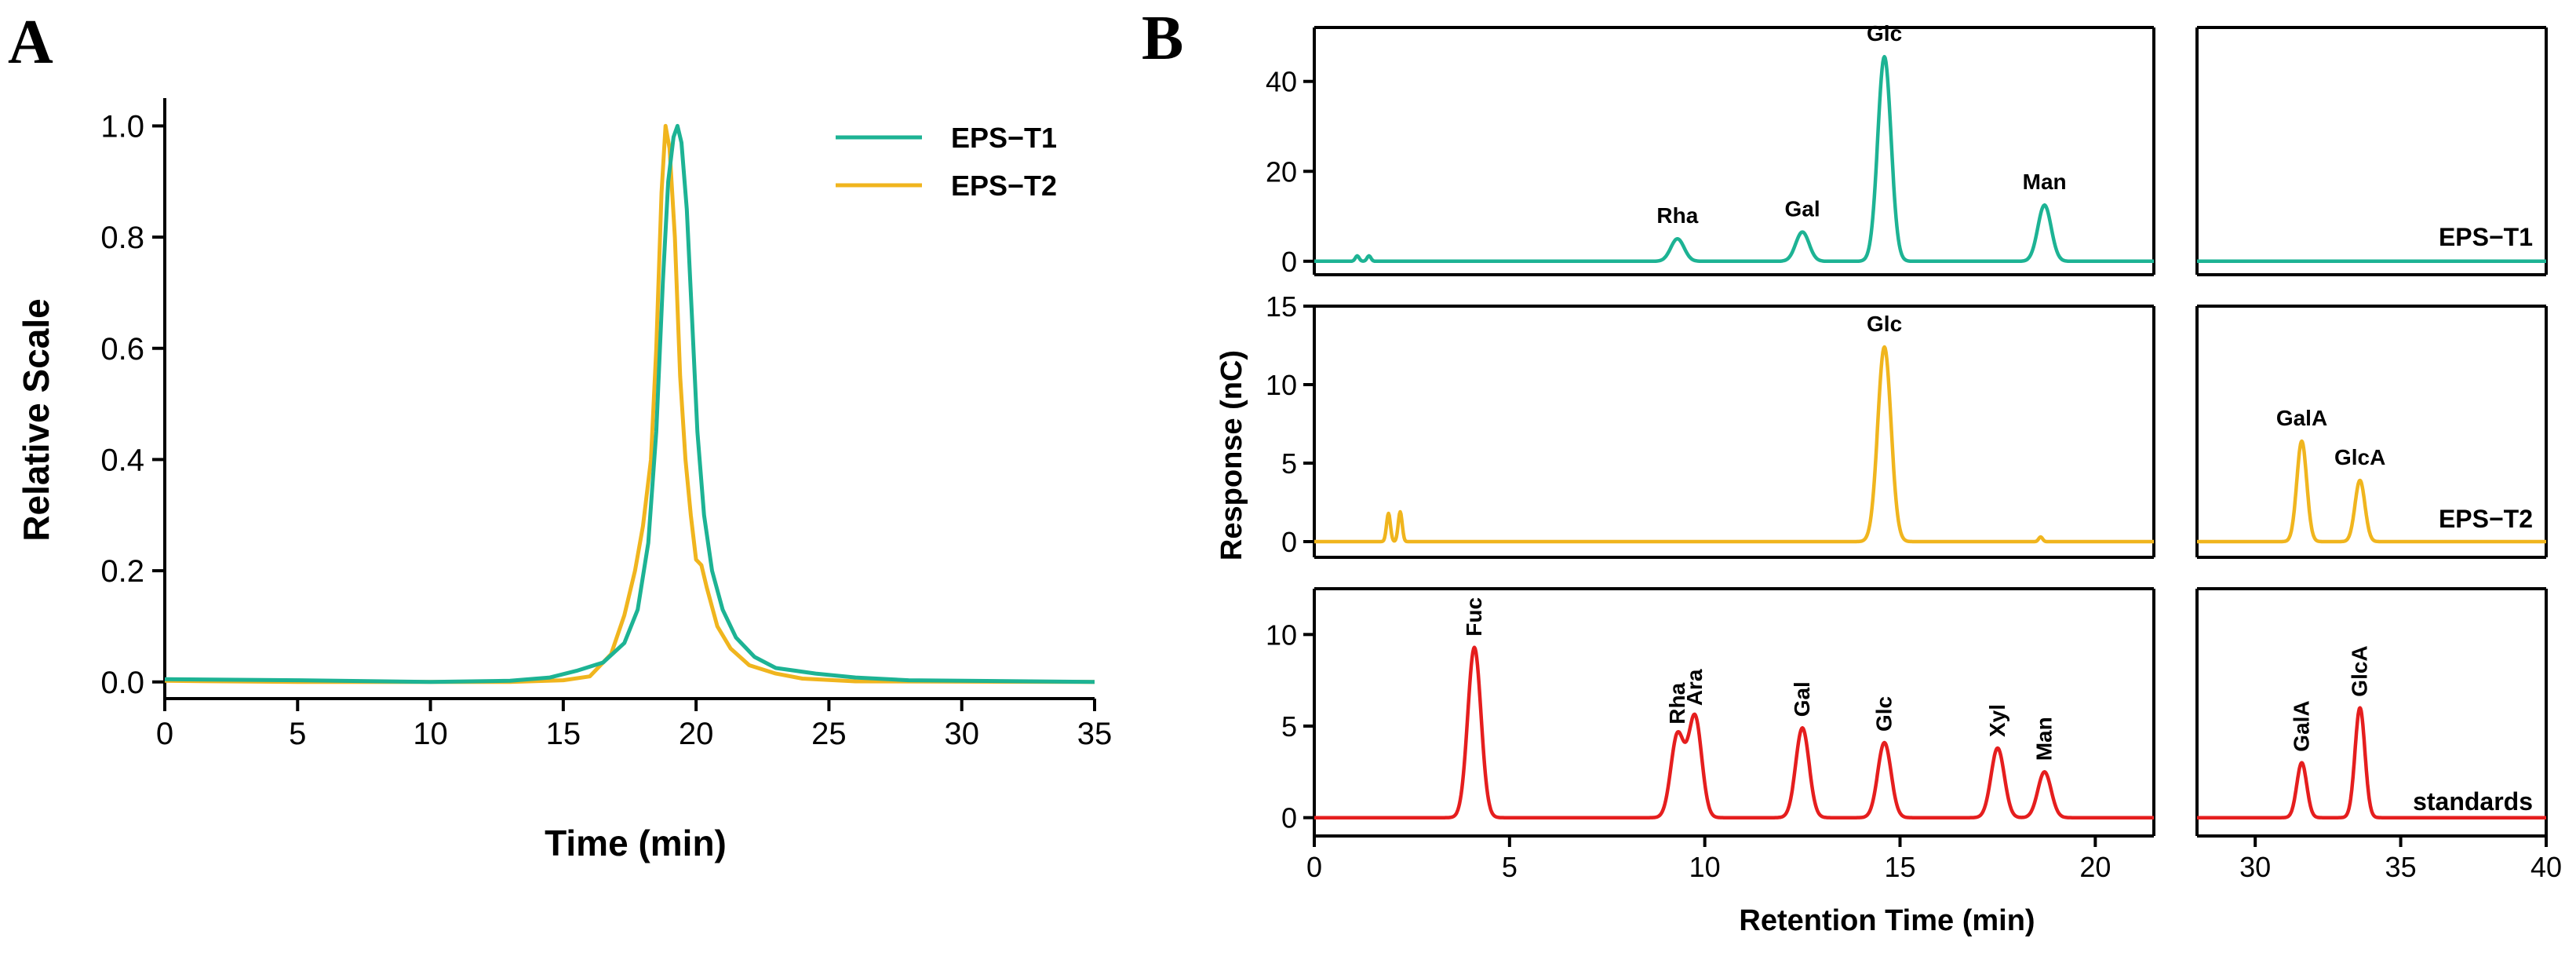 This screenshot has width=2576, height=960. I want to click on subplot-eps-t2: 0 5 10 15 Glc GalA GlcA EPS−T2, so click(1907, 425).